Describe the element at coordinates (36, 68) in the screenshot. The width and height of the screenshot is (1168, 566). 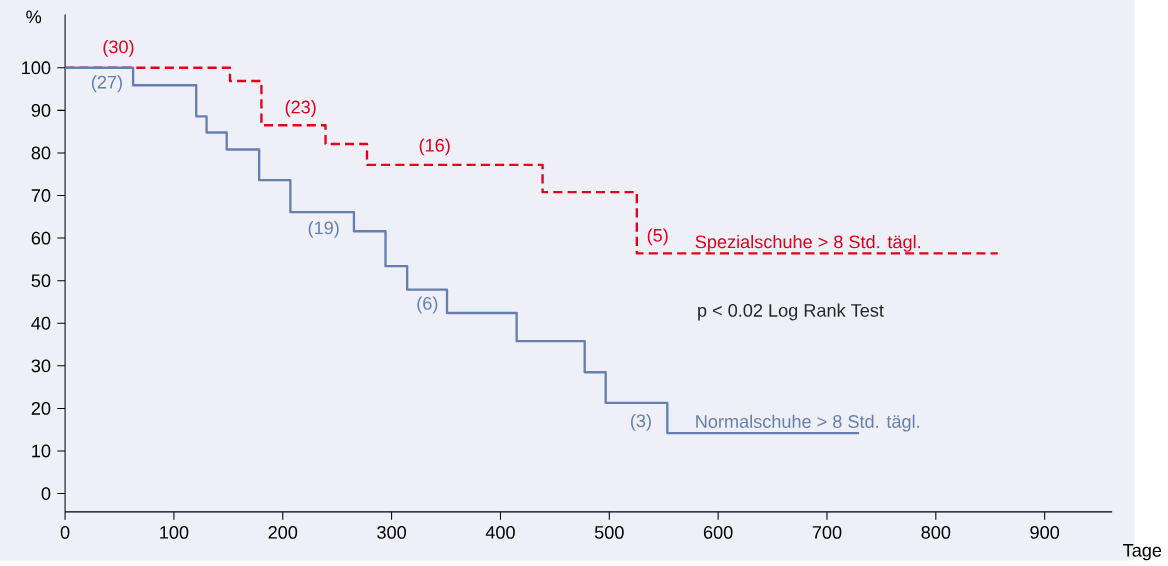
I see `y-tick-label: 100` at that location.